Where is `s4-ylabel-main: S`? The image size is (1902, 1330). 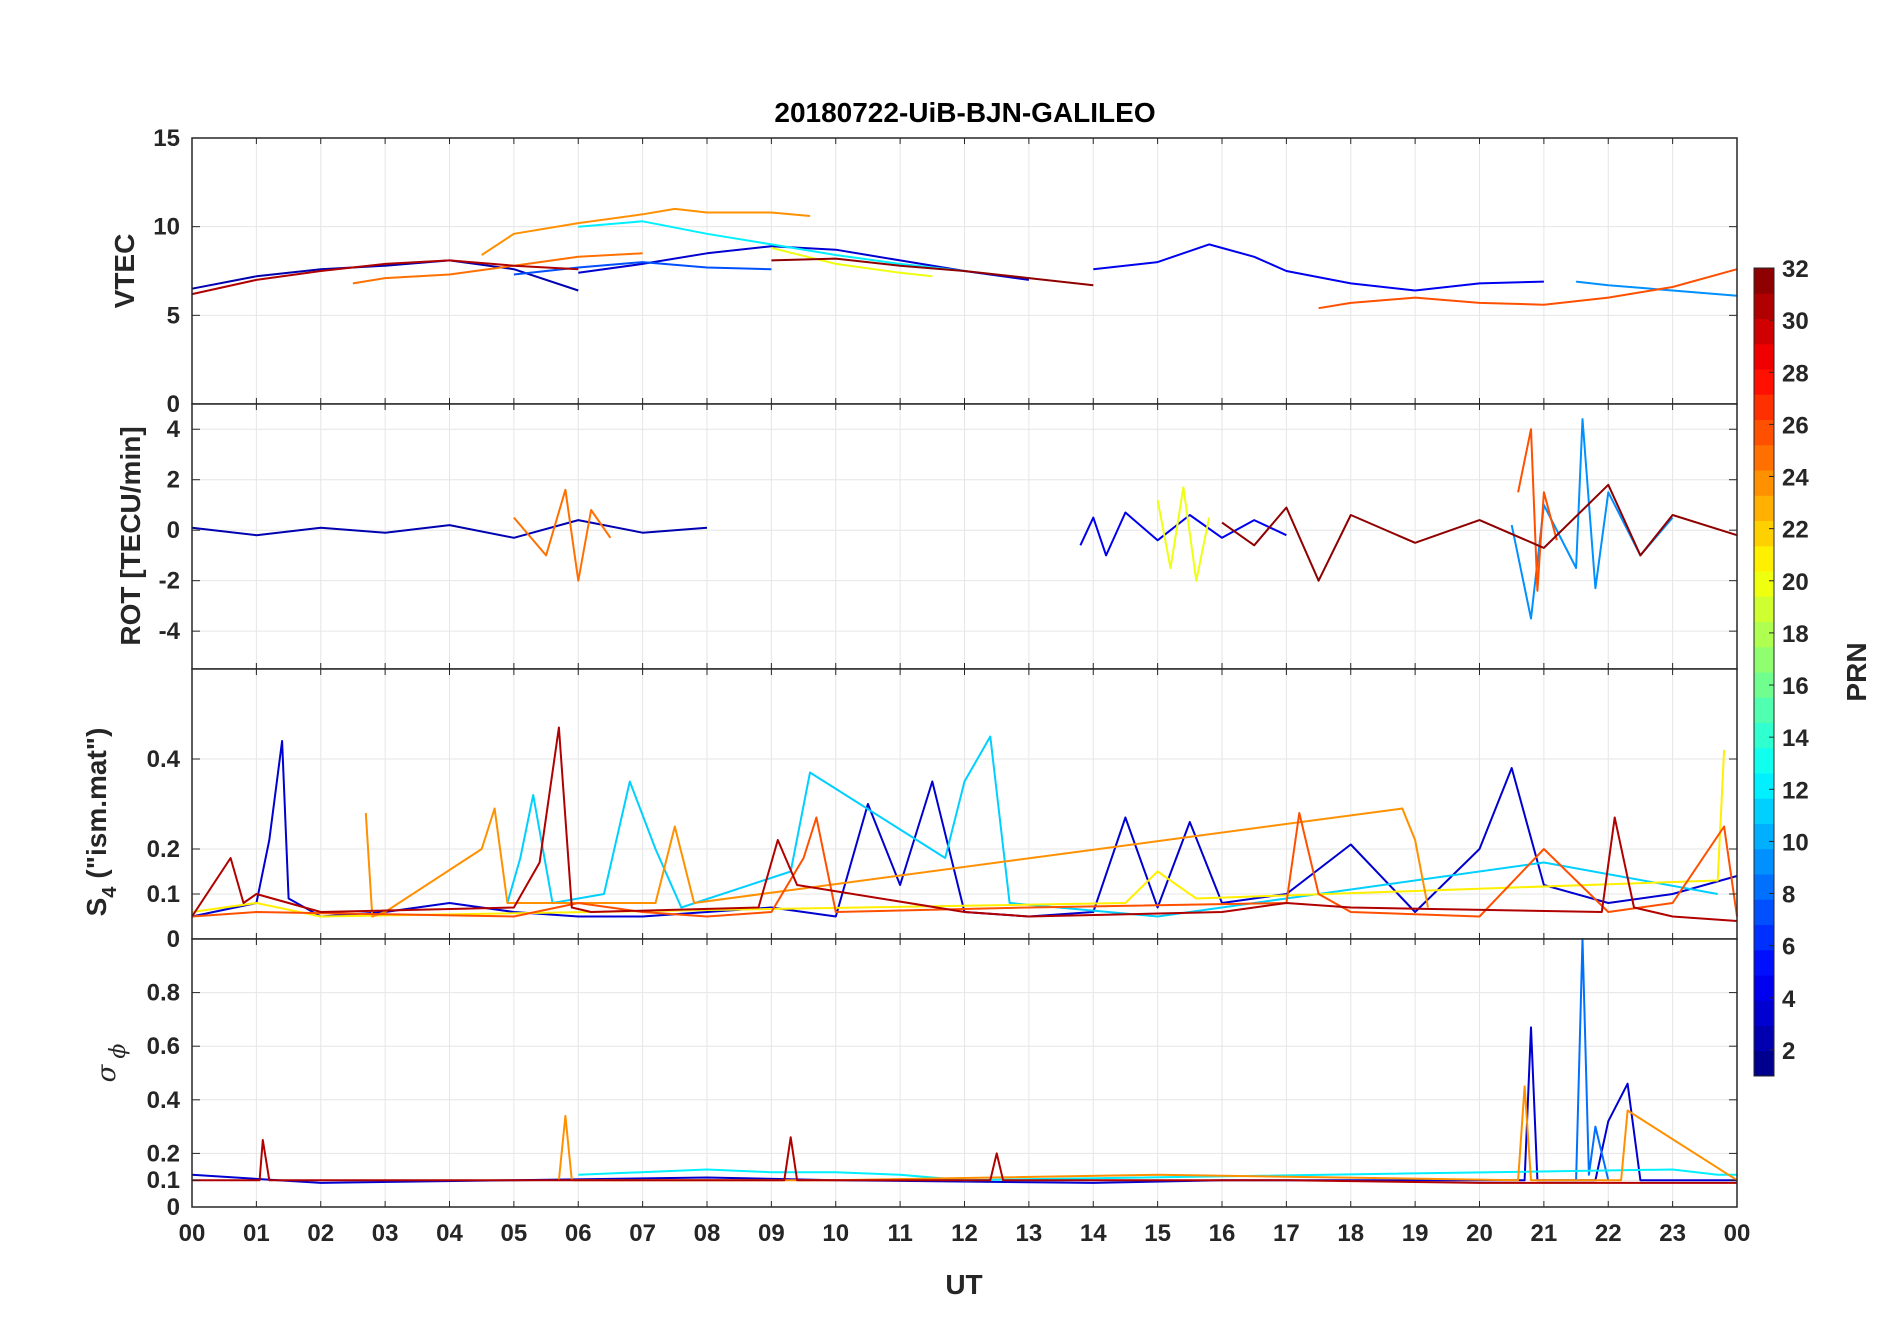 s4-ylabel-main: S is located at coordinates (96, 907).